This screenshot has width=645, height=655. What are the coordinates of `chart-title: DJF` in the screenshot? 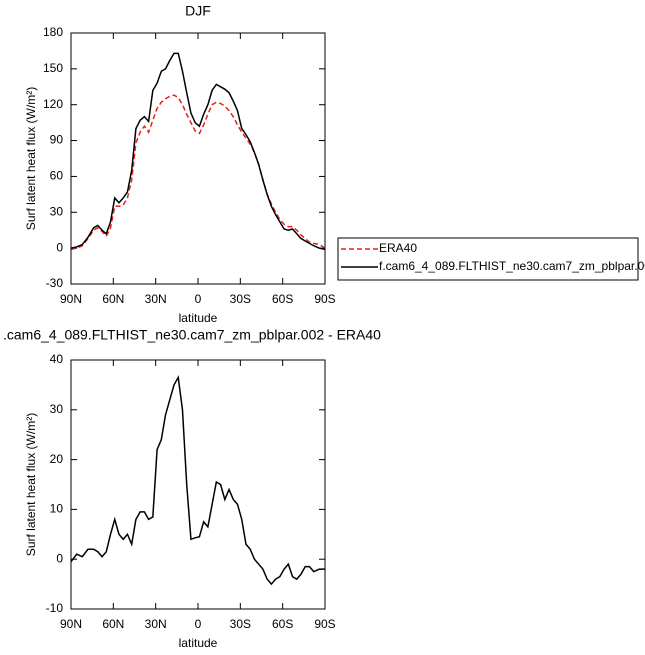 It's located at (198, 11).